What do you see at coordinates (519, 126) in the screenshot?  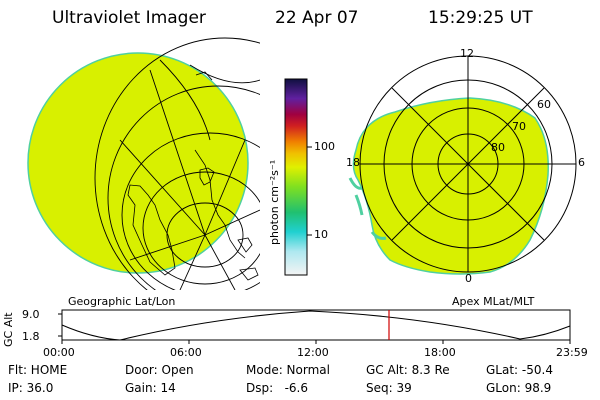 I see `lat-label-70: 70` at bounding box center [519, 126].